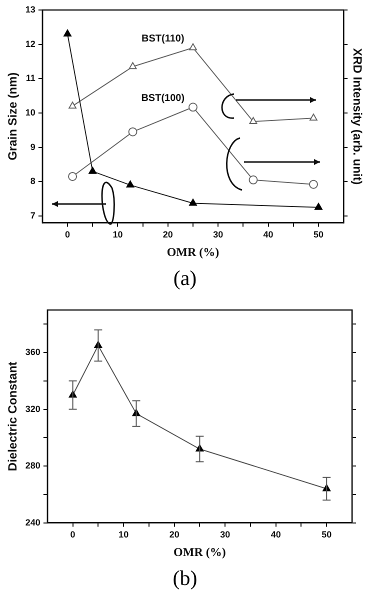 Image resolution: width=370 pixels, height=596 pixels. I want to click on text: (a), so click(185, 278).